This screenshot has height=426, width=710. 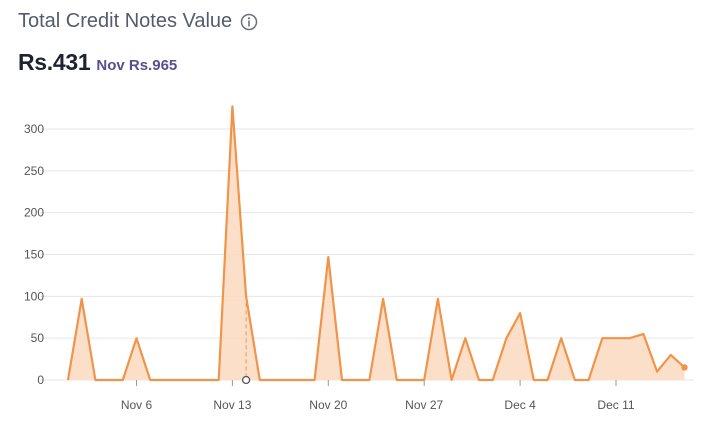 What do you see at coordinates (249, 22) in the screenshot?
I see `info-icon` at bounding box center [249, 22].